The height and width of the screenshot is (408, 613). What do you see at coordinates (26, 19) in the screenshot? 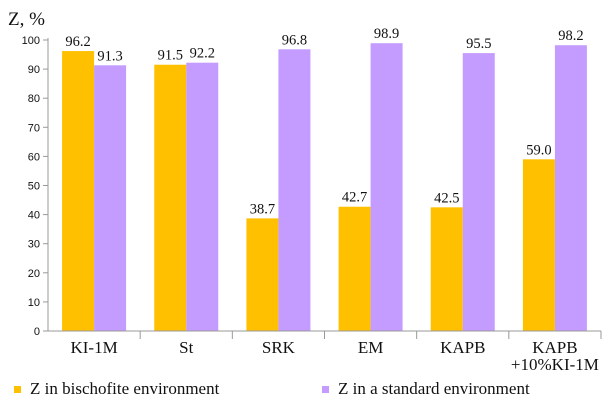
I see `y-axis-label: Z, %` at bounding box center [26, 19].